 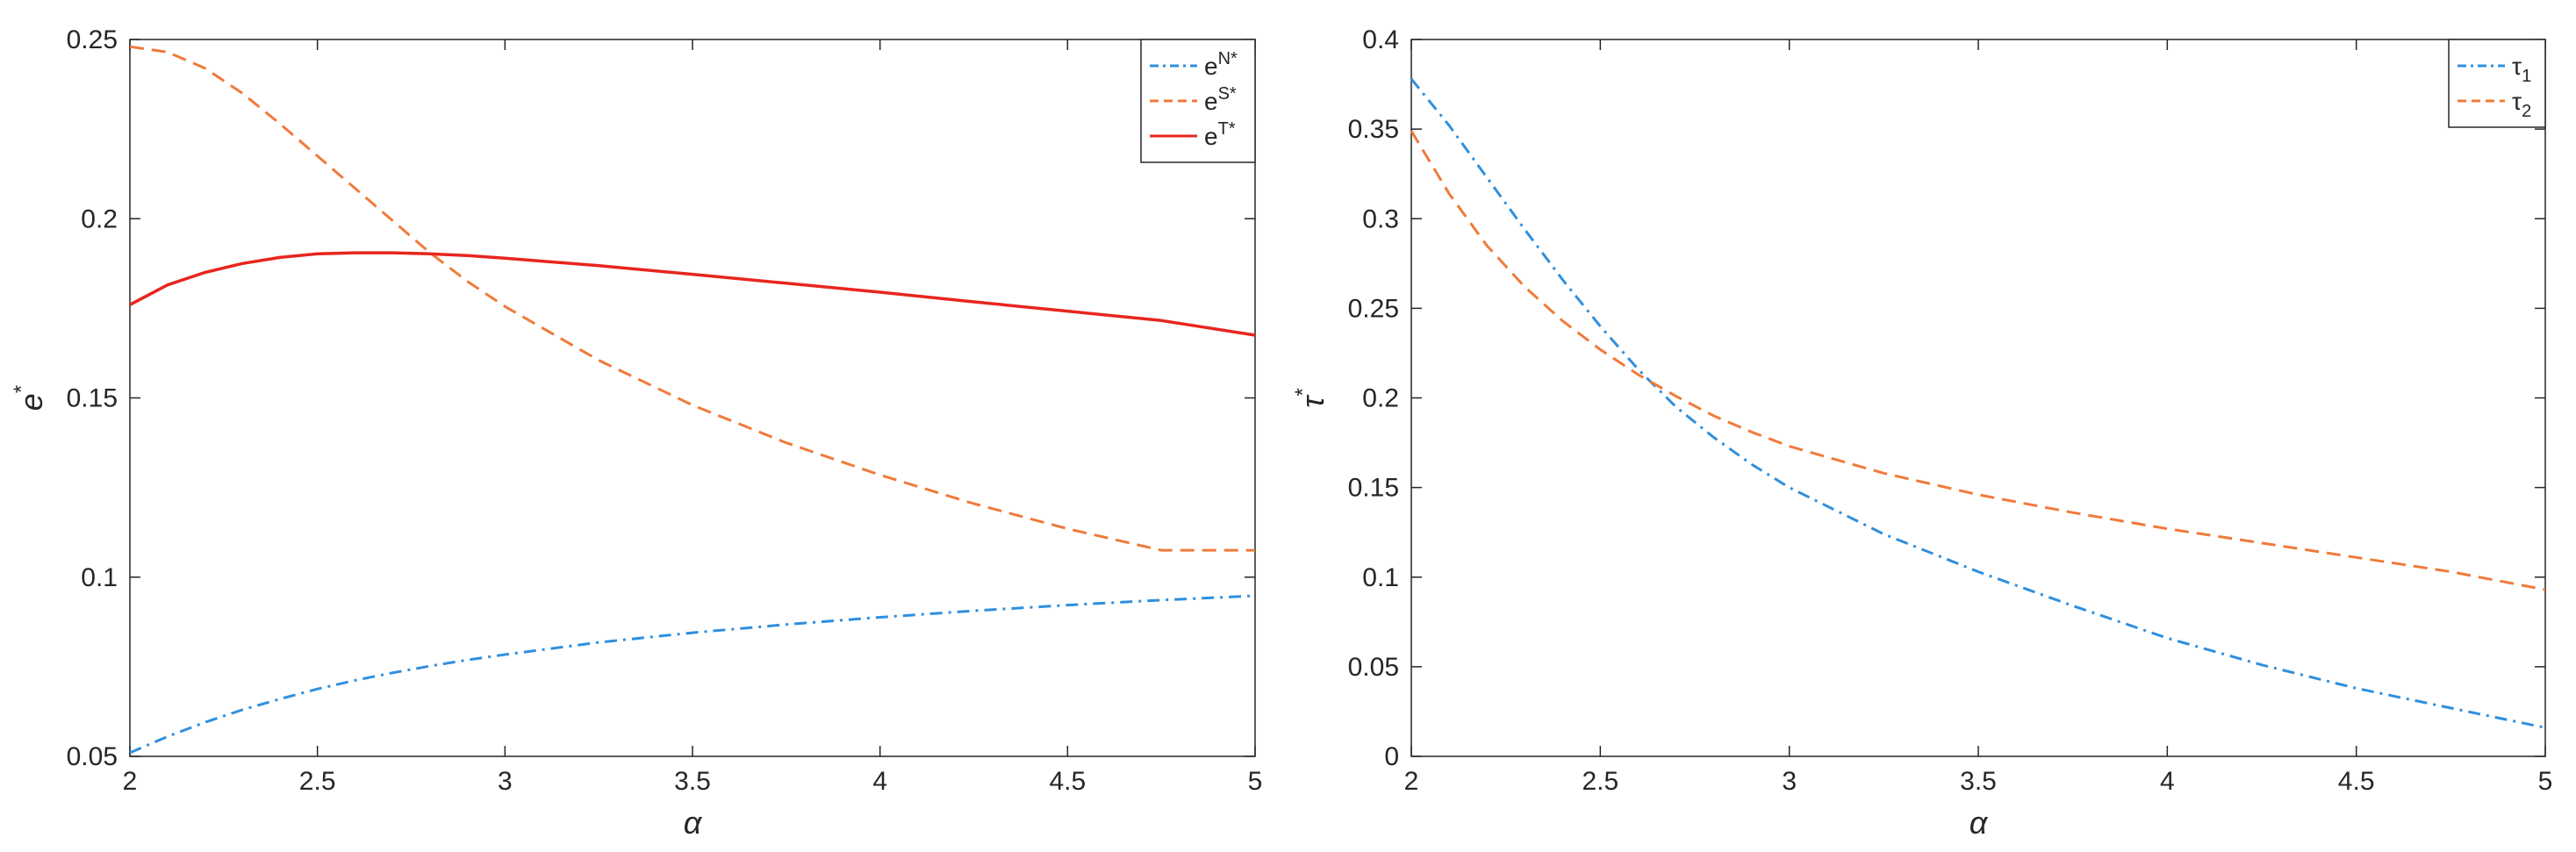 What do you see at coordinates (1228, 58) in the screenshot?
I see `legend-entry-superscript: N*` at bounding box center [1228, 58].